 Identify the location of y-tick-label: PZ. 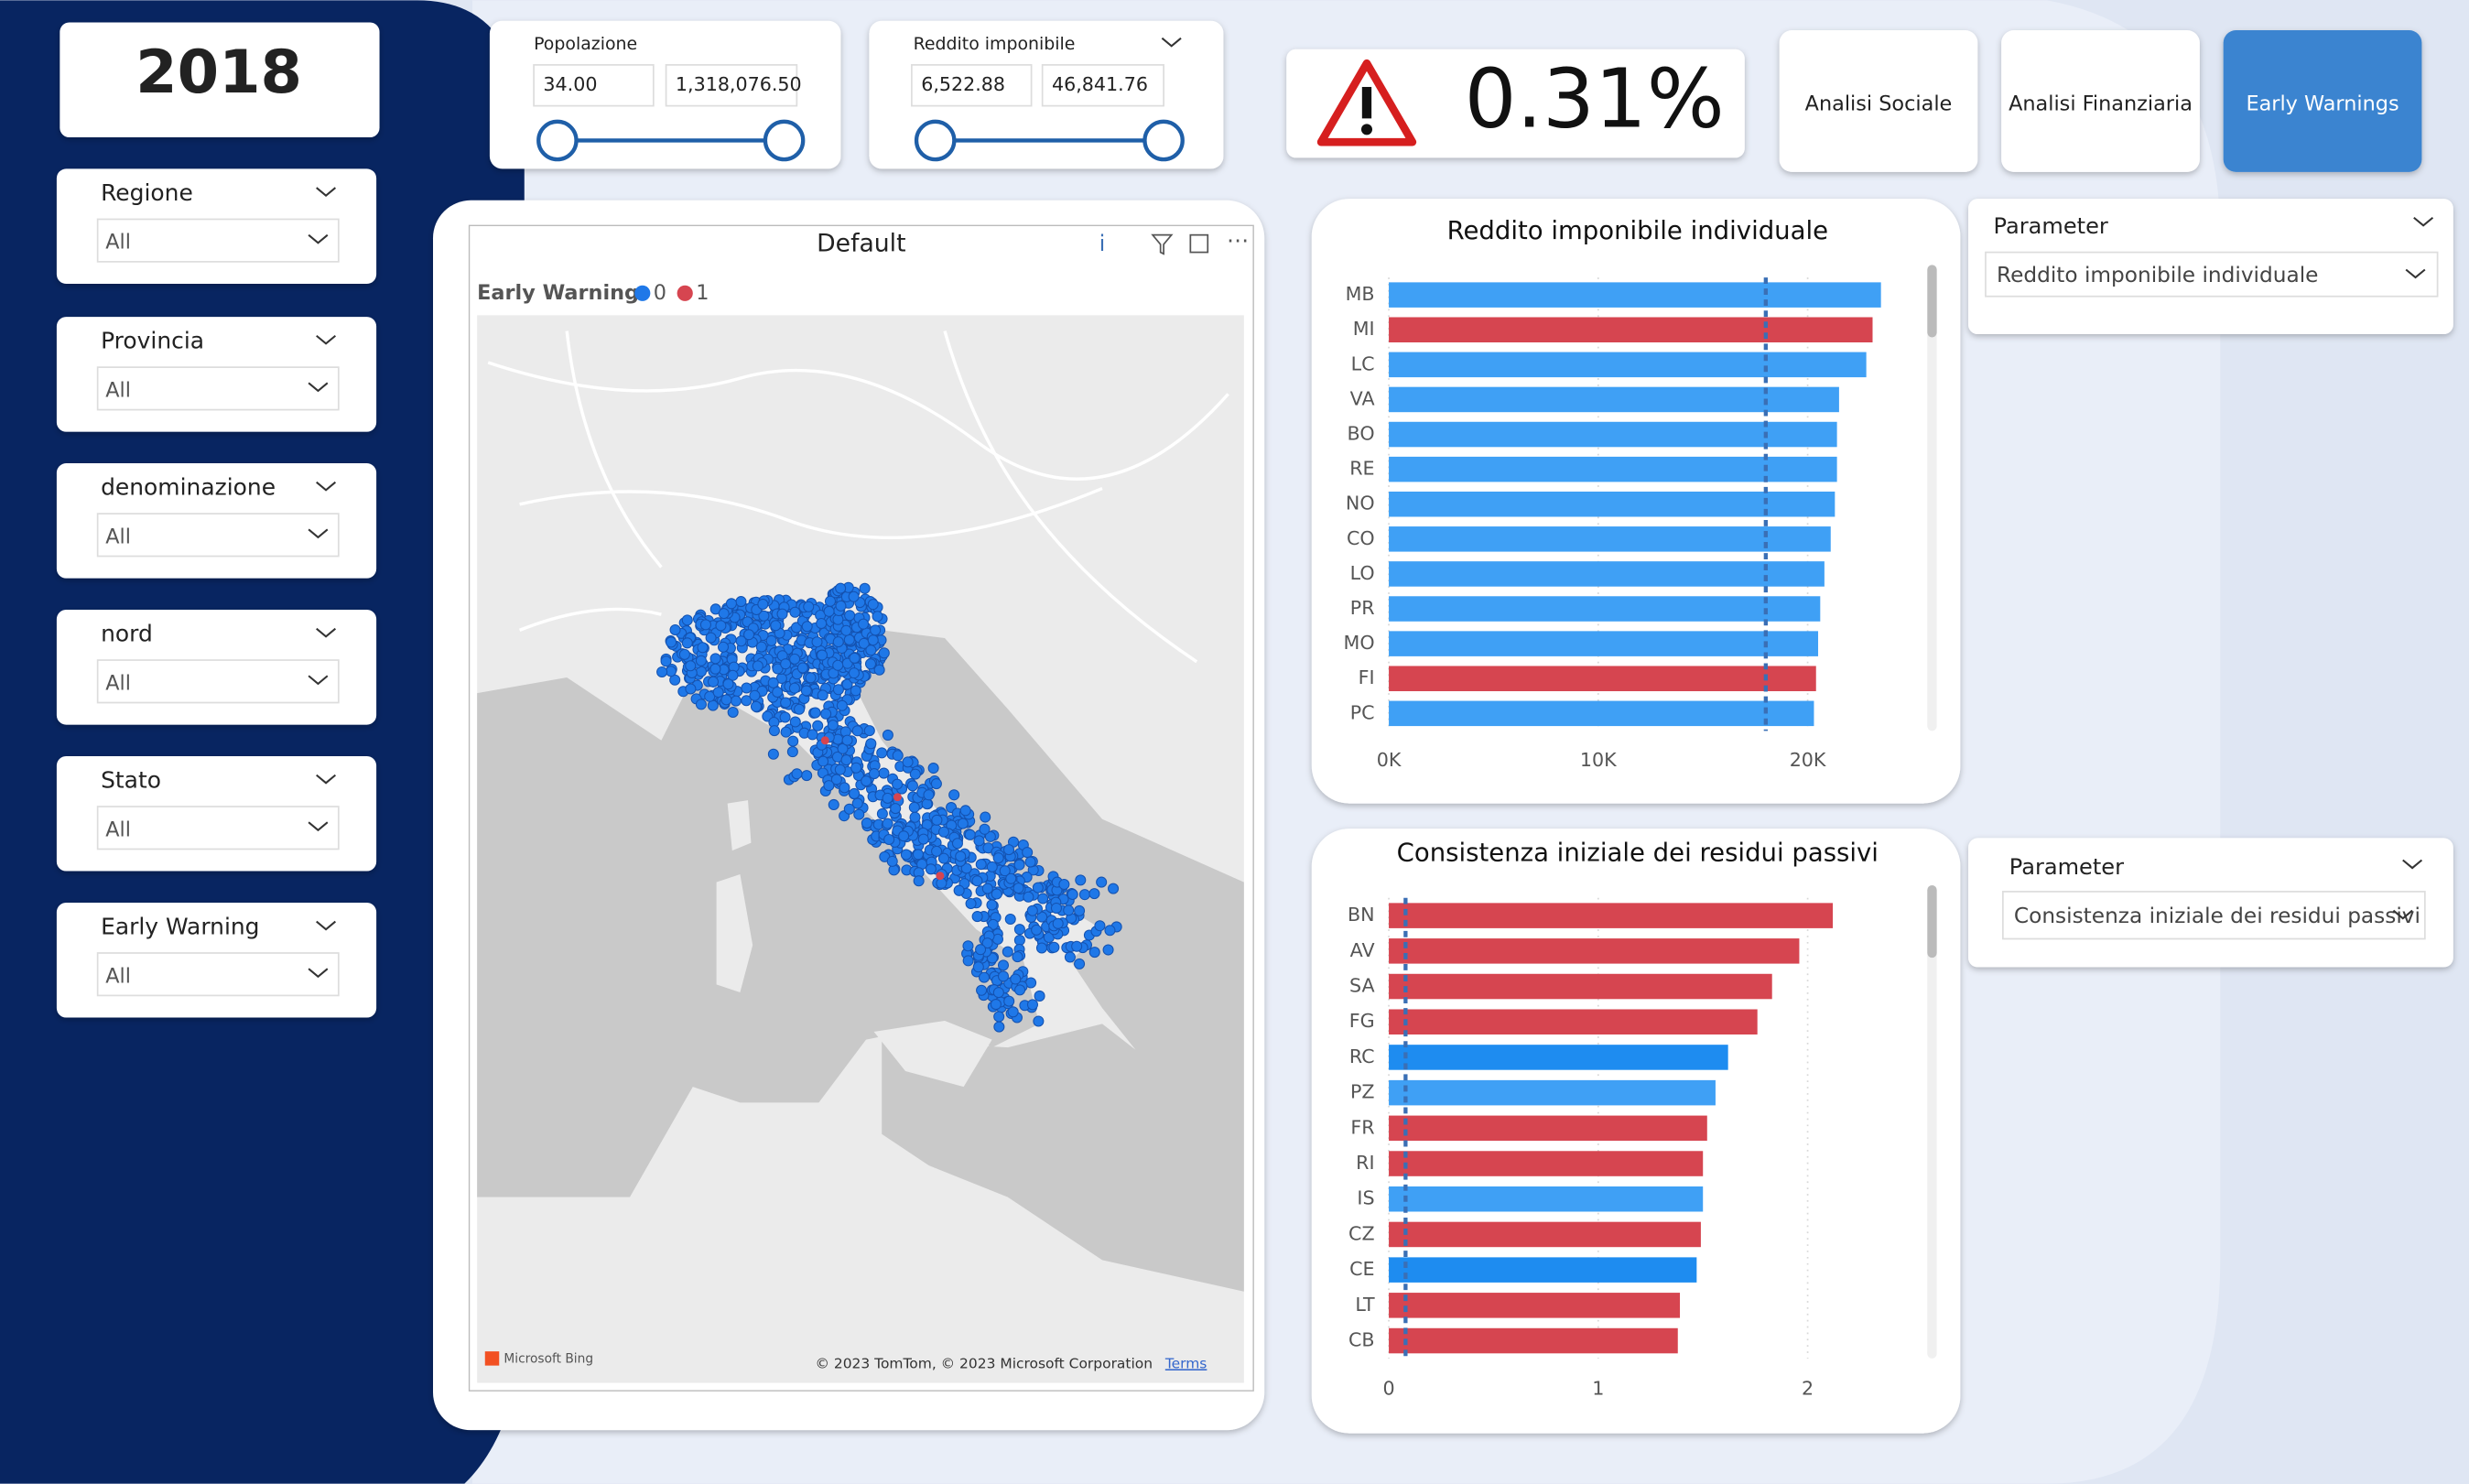
(1362, 1092).